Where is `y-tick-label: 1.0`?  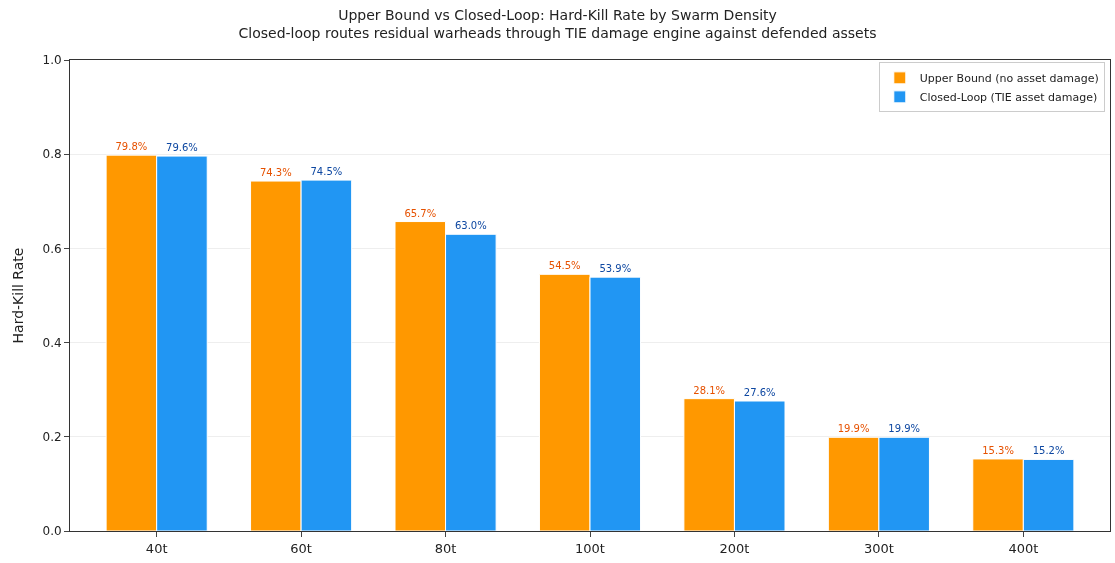
y-tick-label: 1.0 is located at coordinates (52, 60).